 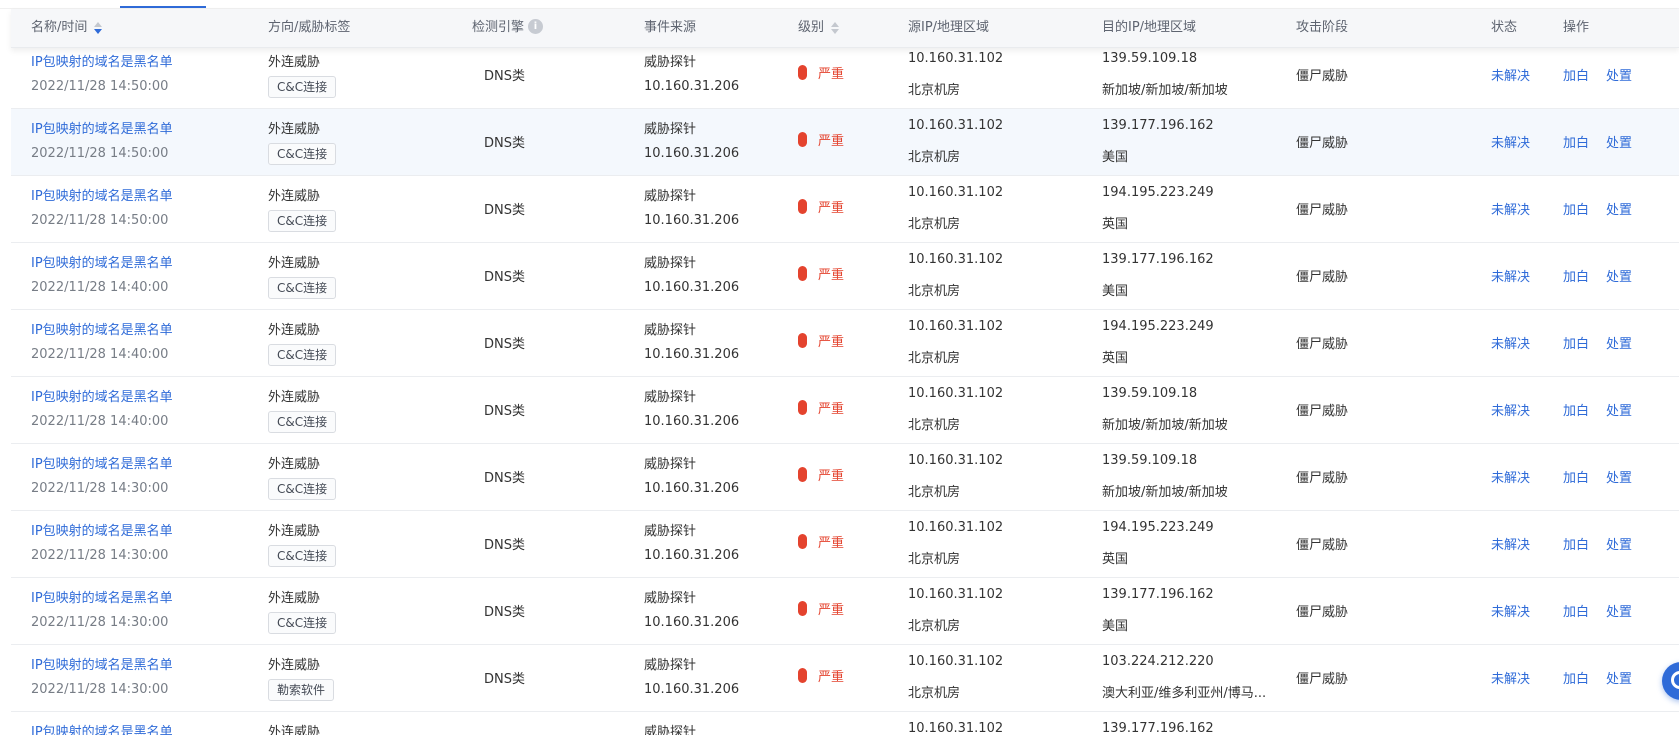 What do you see at coordinates (811, 27) in the screenshot?
I see `col-header-level-label: 级别` at bounding box center [811, 27].